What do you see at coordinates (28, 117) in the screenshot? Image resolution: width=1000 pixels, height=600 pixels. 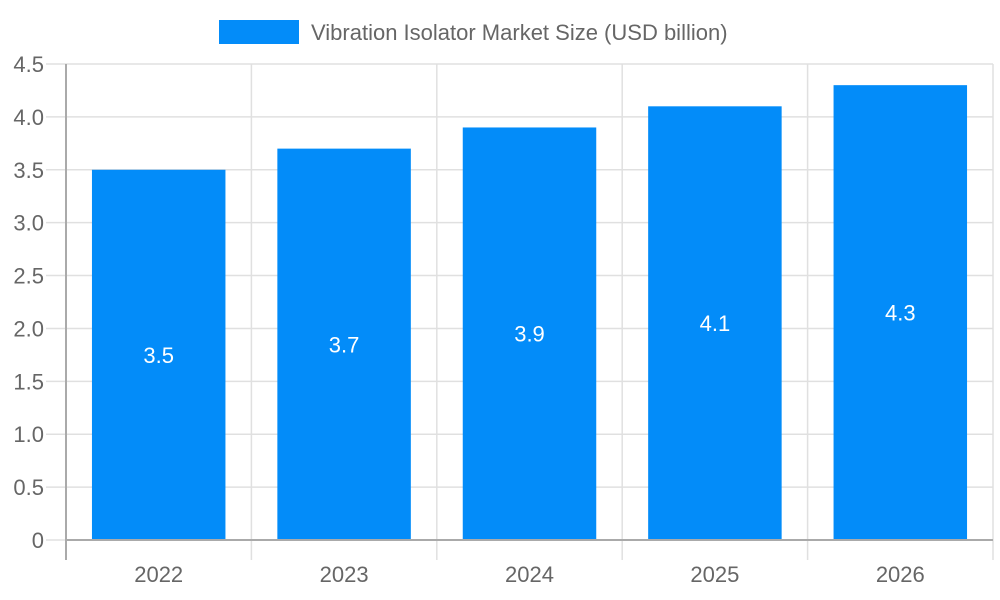 I see `y-tick-label: 4.0` at bounding box center [28, 117].